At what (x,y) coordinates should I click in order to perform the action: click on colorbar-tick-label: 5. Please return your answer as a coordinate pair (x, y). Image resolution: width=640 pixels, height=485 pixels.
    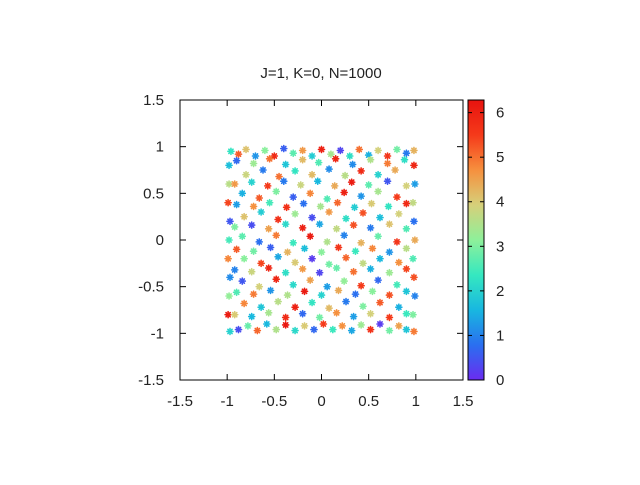
    Looking at the image, I should click on (500, 157).